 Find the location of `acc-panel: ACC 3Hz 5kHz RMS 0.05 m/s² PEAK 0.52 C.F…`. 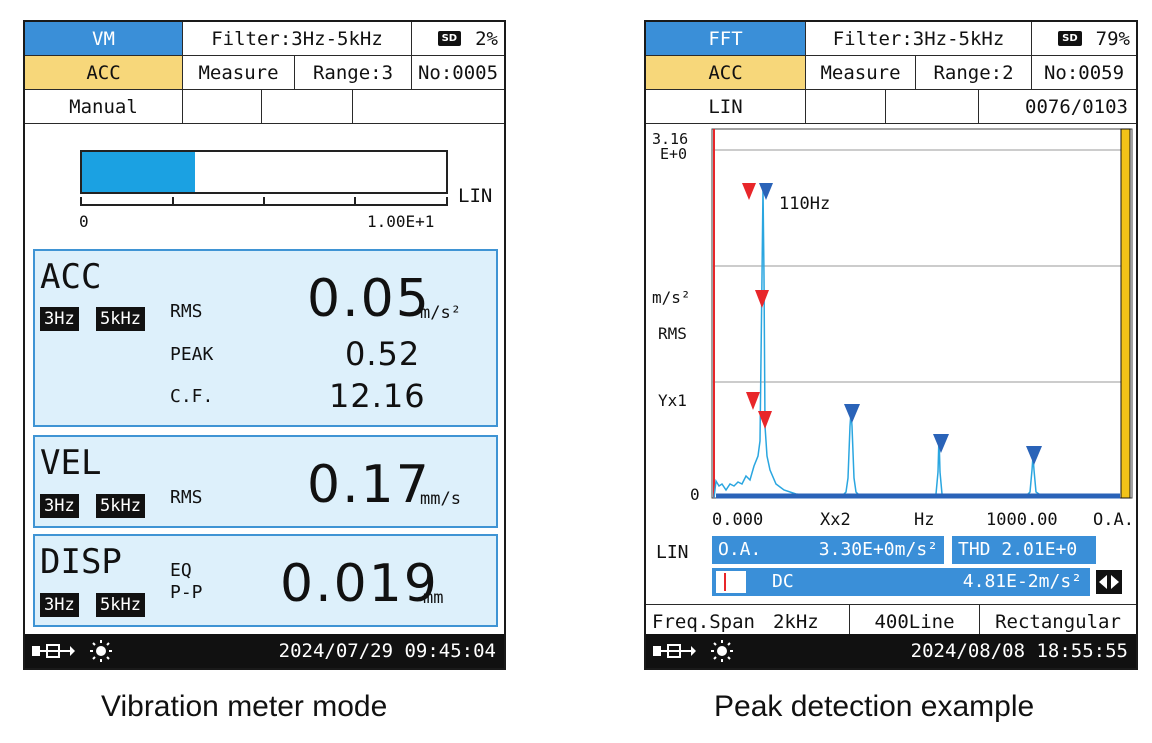

acc-panel: ACC 3Hz 5kHz RMS 0.05 m/s² PEAK 0.52 C.F… is located at coordinates (265, 338).